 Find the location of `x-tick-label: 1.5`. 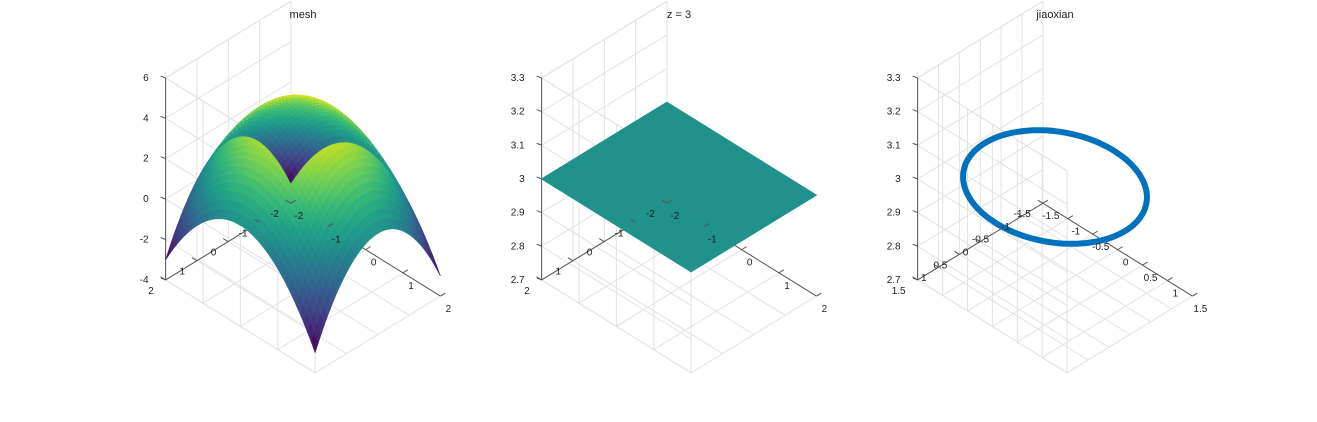

x-tick-label: 1.5 is located at coordinates (1200, 309).